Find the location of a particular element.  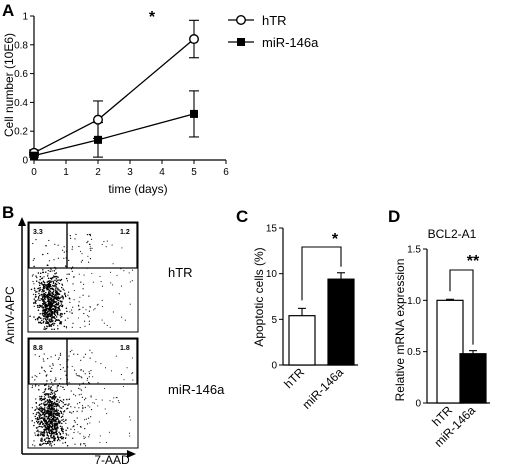

flow-plot-htr-quadrant-ur: 1.2 is located at coordinates (125, 232).